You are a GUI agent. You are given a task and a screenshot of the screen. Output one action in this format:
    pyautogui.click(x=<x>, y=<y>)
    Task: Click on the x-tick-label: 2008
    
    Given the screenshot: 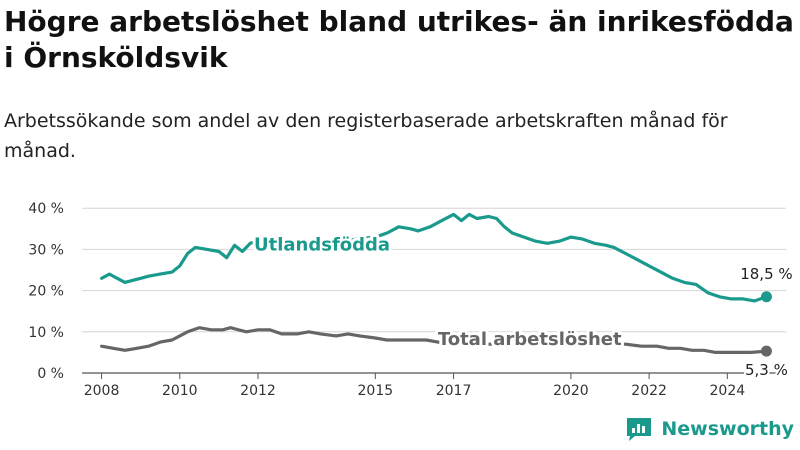 What is the action you would take?
    pyautogui.click(x=102, y=391)
    